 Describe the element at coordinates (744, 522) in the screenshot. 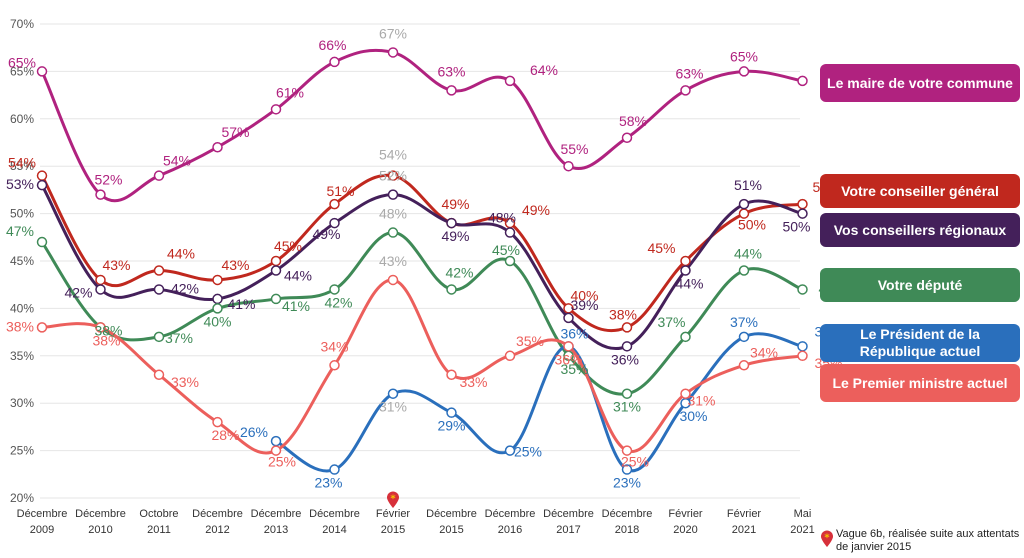

I see `x-tick-label: Février 2021` at that location.